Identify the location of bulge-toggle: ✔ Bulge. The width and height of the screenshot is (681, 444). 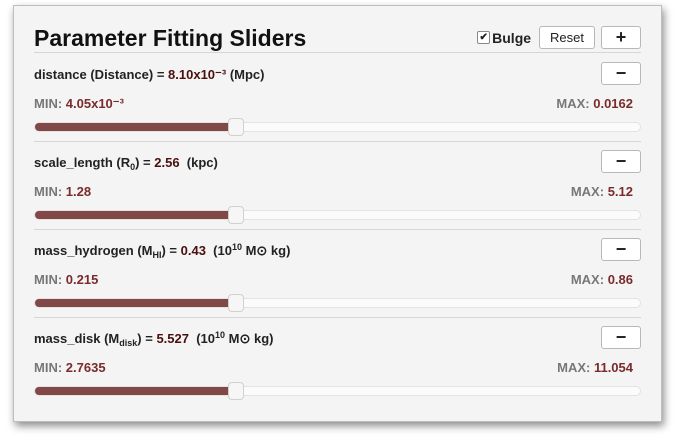
(504, 38).